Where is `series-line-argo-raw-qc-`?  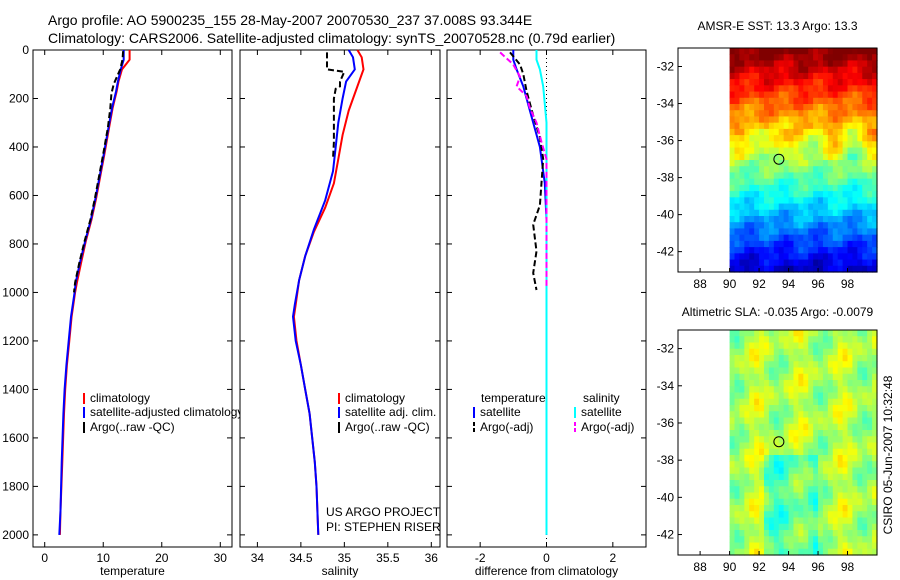
series-line-argo-raw-qc- is located at coordinates (336, 106).